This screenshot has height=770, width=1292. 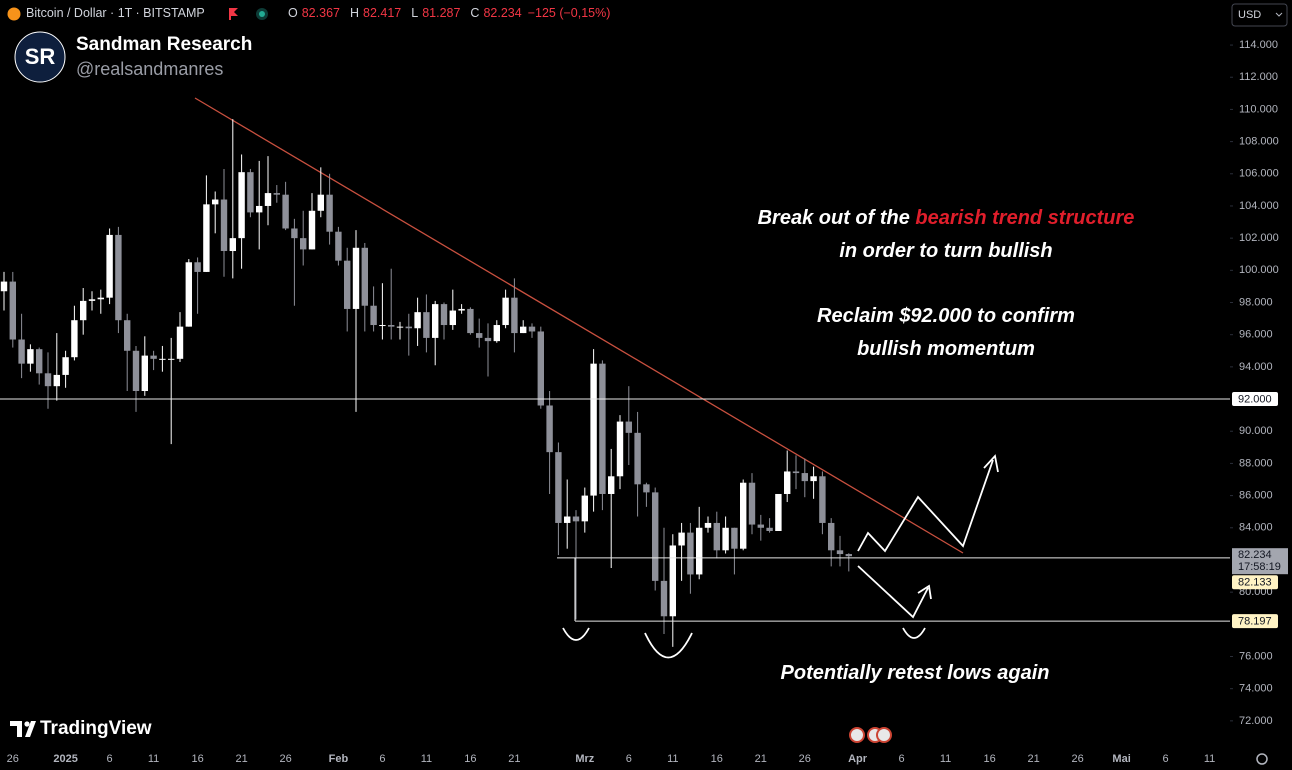 I want to click on y-tick-label: 102.000, so click(x=1259, y=238).